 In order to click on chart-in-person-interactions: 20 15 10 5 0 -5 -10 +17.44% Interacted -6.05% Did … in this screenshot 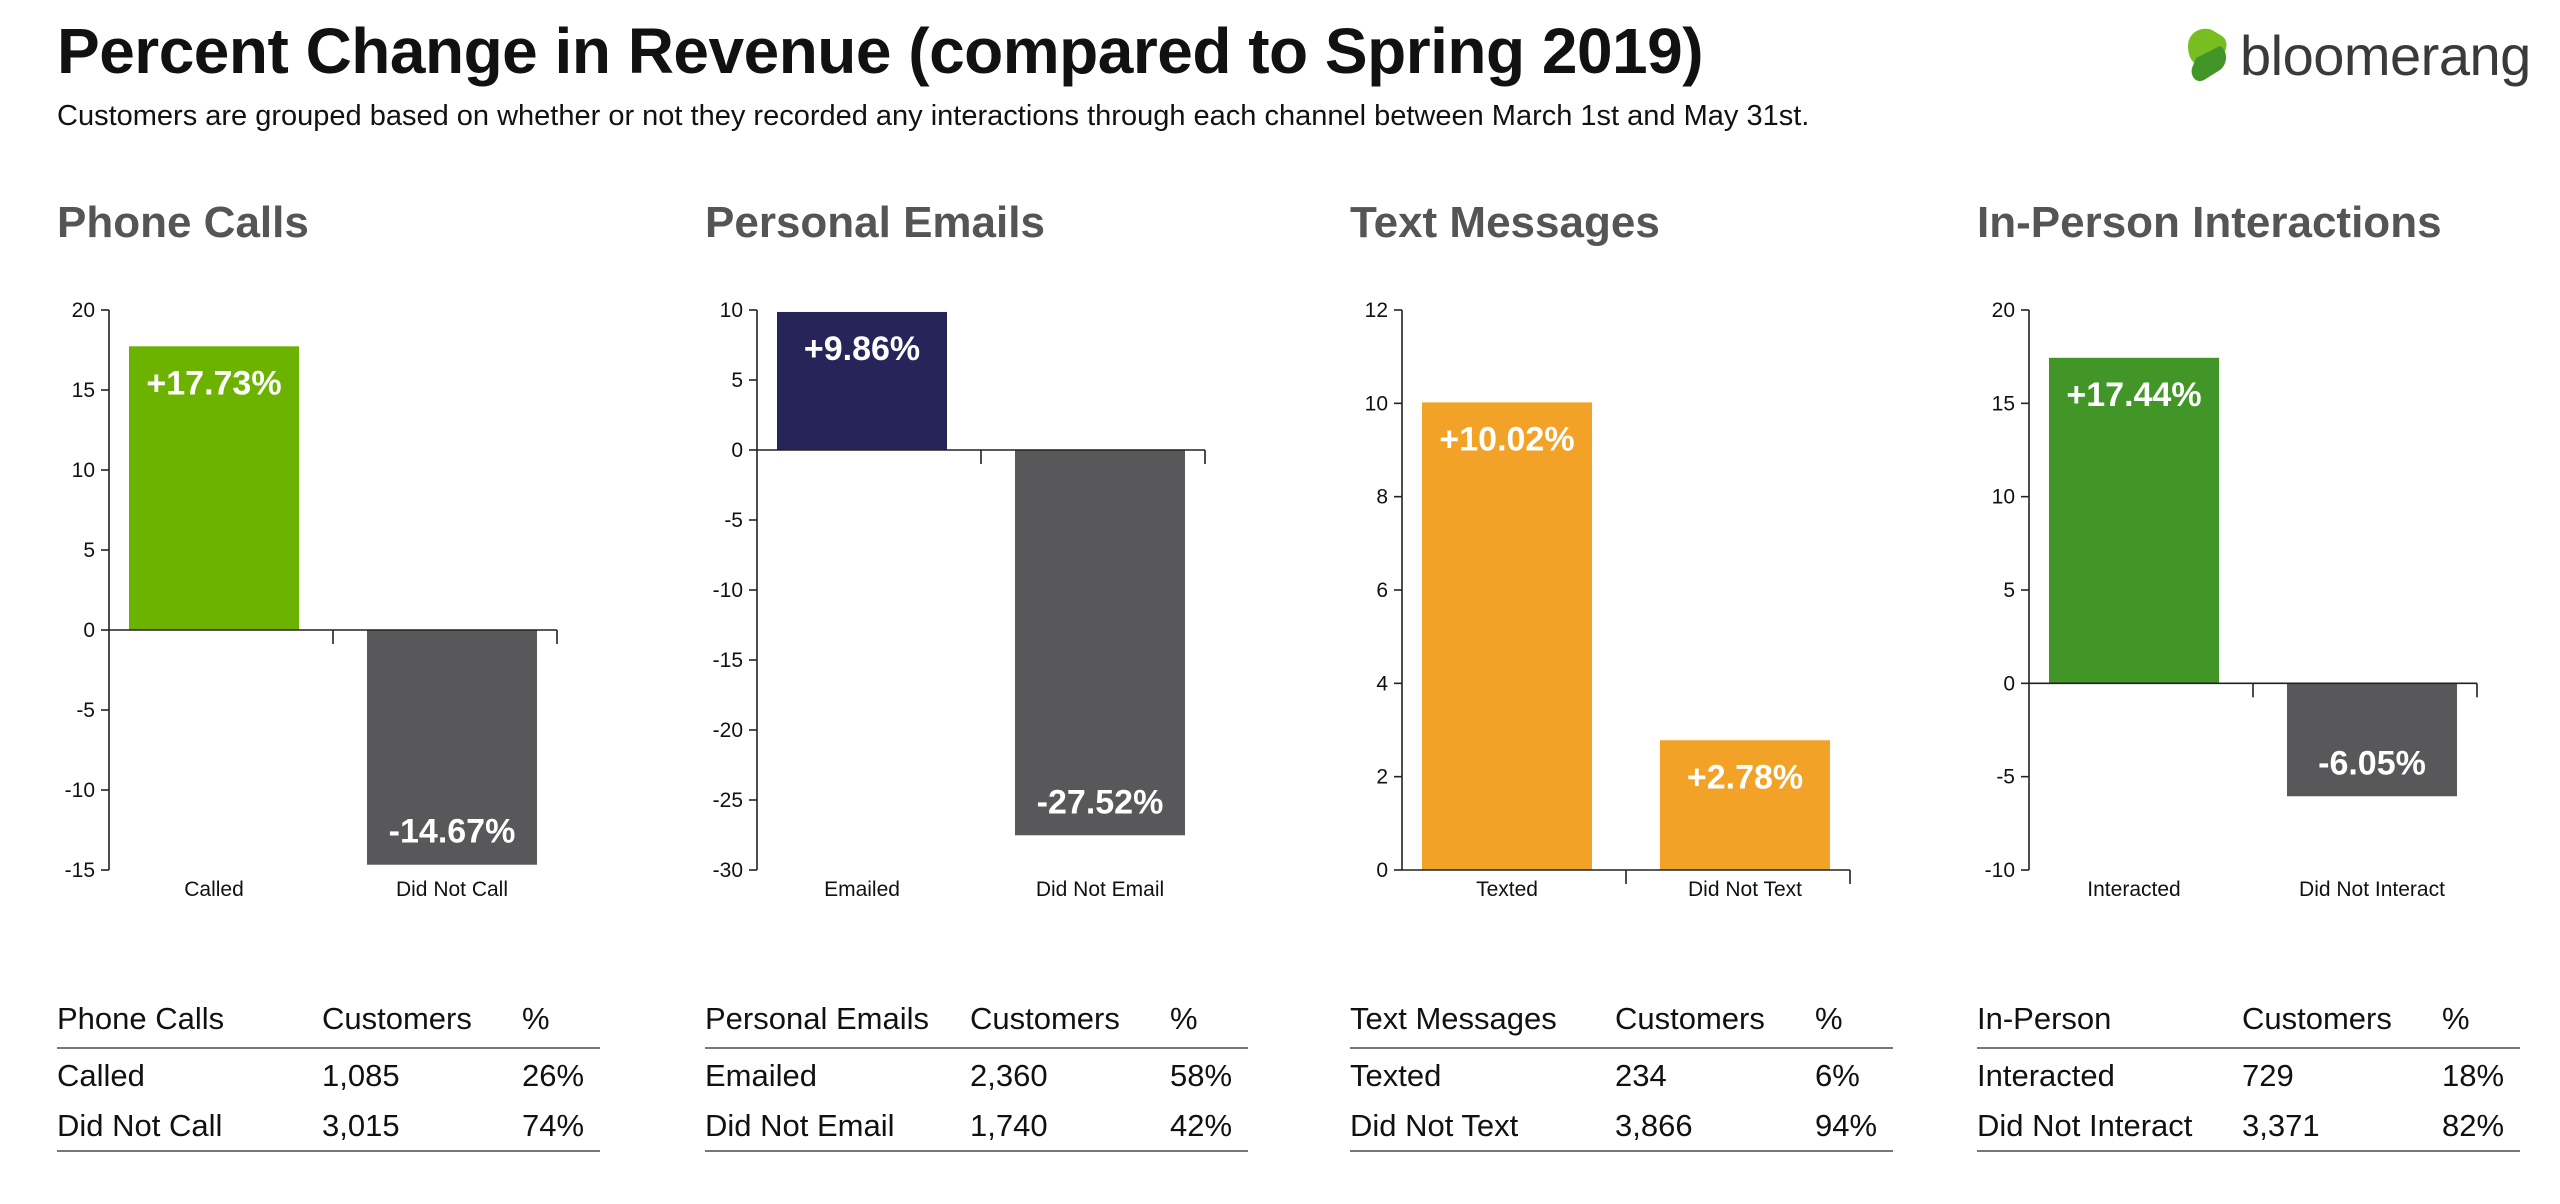, I will do `click(2231, 600)`.